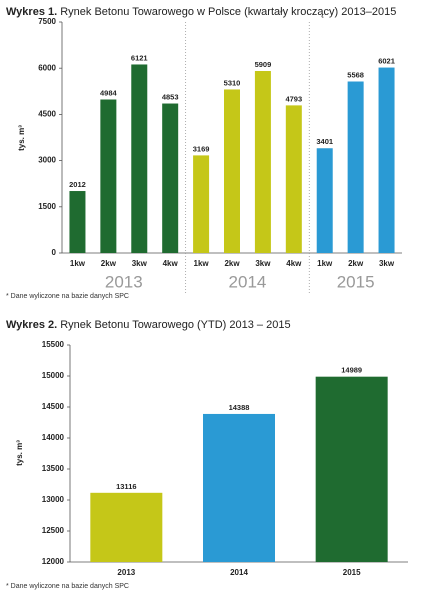  What do you see at coordinates (386, 61) in the screenshot?
I see `value-label: 6021` at bounding box center [386, 61].